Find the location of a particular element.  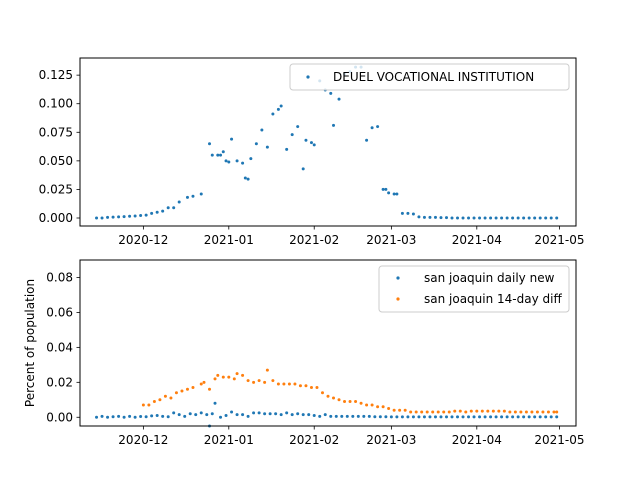

bottom-chart-y-tick-label: 0.02 is located at coordinates (59, 382).